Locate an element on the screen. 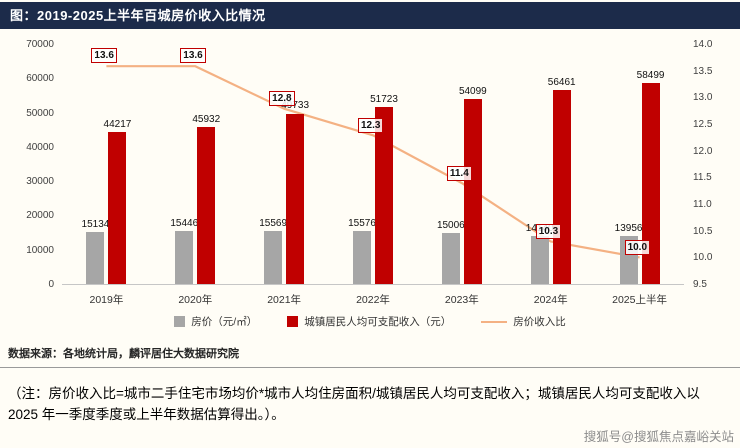 This screenshot has height=448, width=740. category-label: 2022年 is located at coordinates (373, 300).